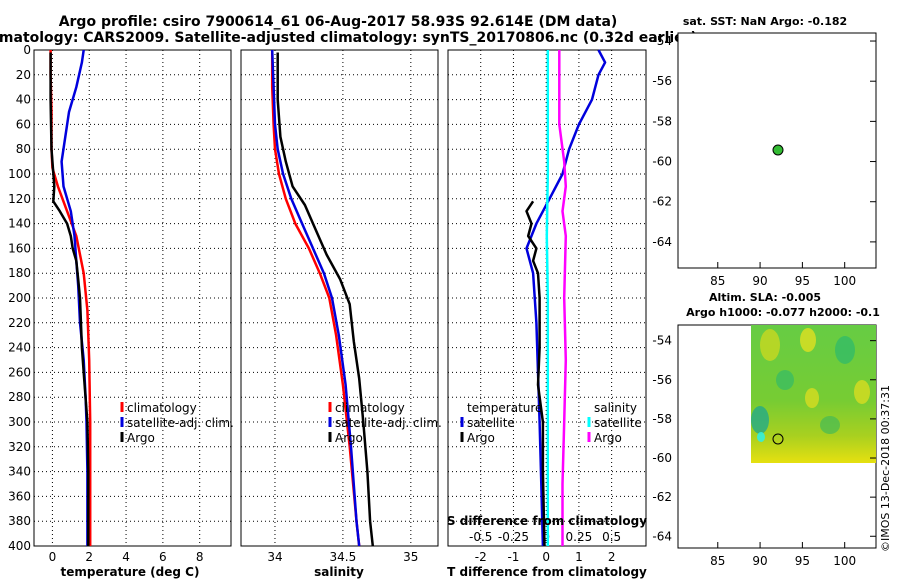 The width and height of the screenshot is (900, 580). Describe the element at coordinates (19, 397) in the screenshot. I see `pressure-tick-label: 280` at that location.